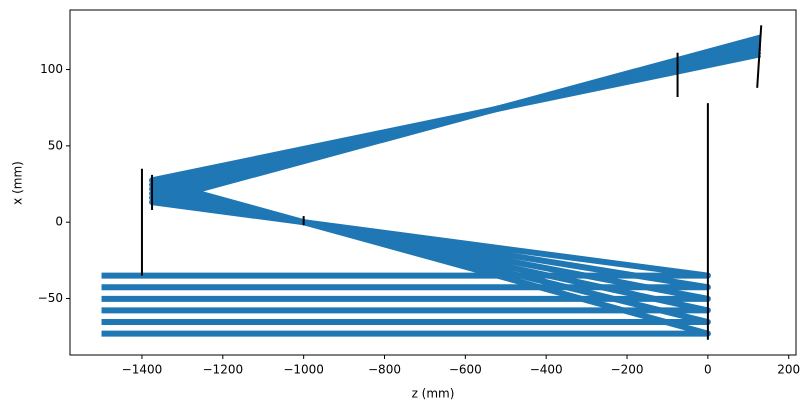 The width and height of the screenshot is (811, 411). What do you see at coordinates (223, 370) in the screenshot?
I see `x-tick-label: −1200` at bounding box center [223, 370].